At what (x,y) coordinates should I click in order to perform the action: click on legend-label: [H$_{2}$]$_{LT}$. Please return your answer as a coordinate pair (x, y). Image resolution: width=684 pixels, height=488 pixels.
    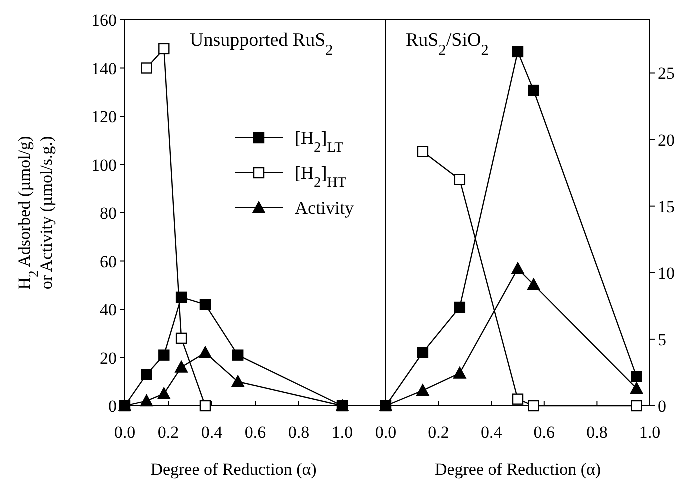
    Looking at the image, I should click on (319, 142).